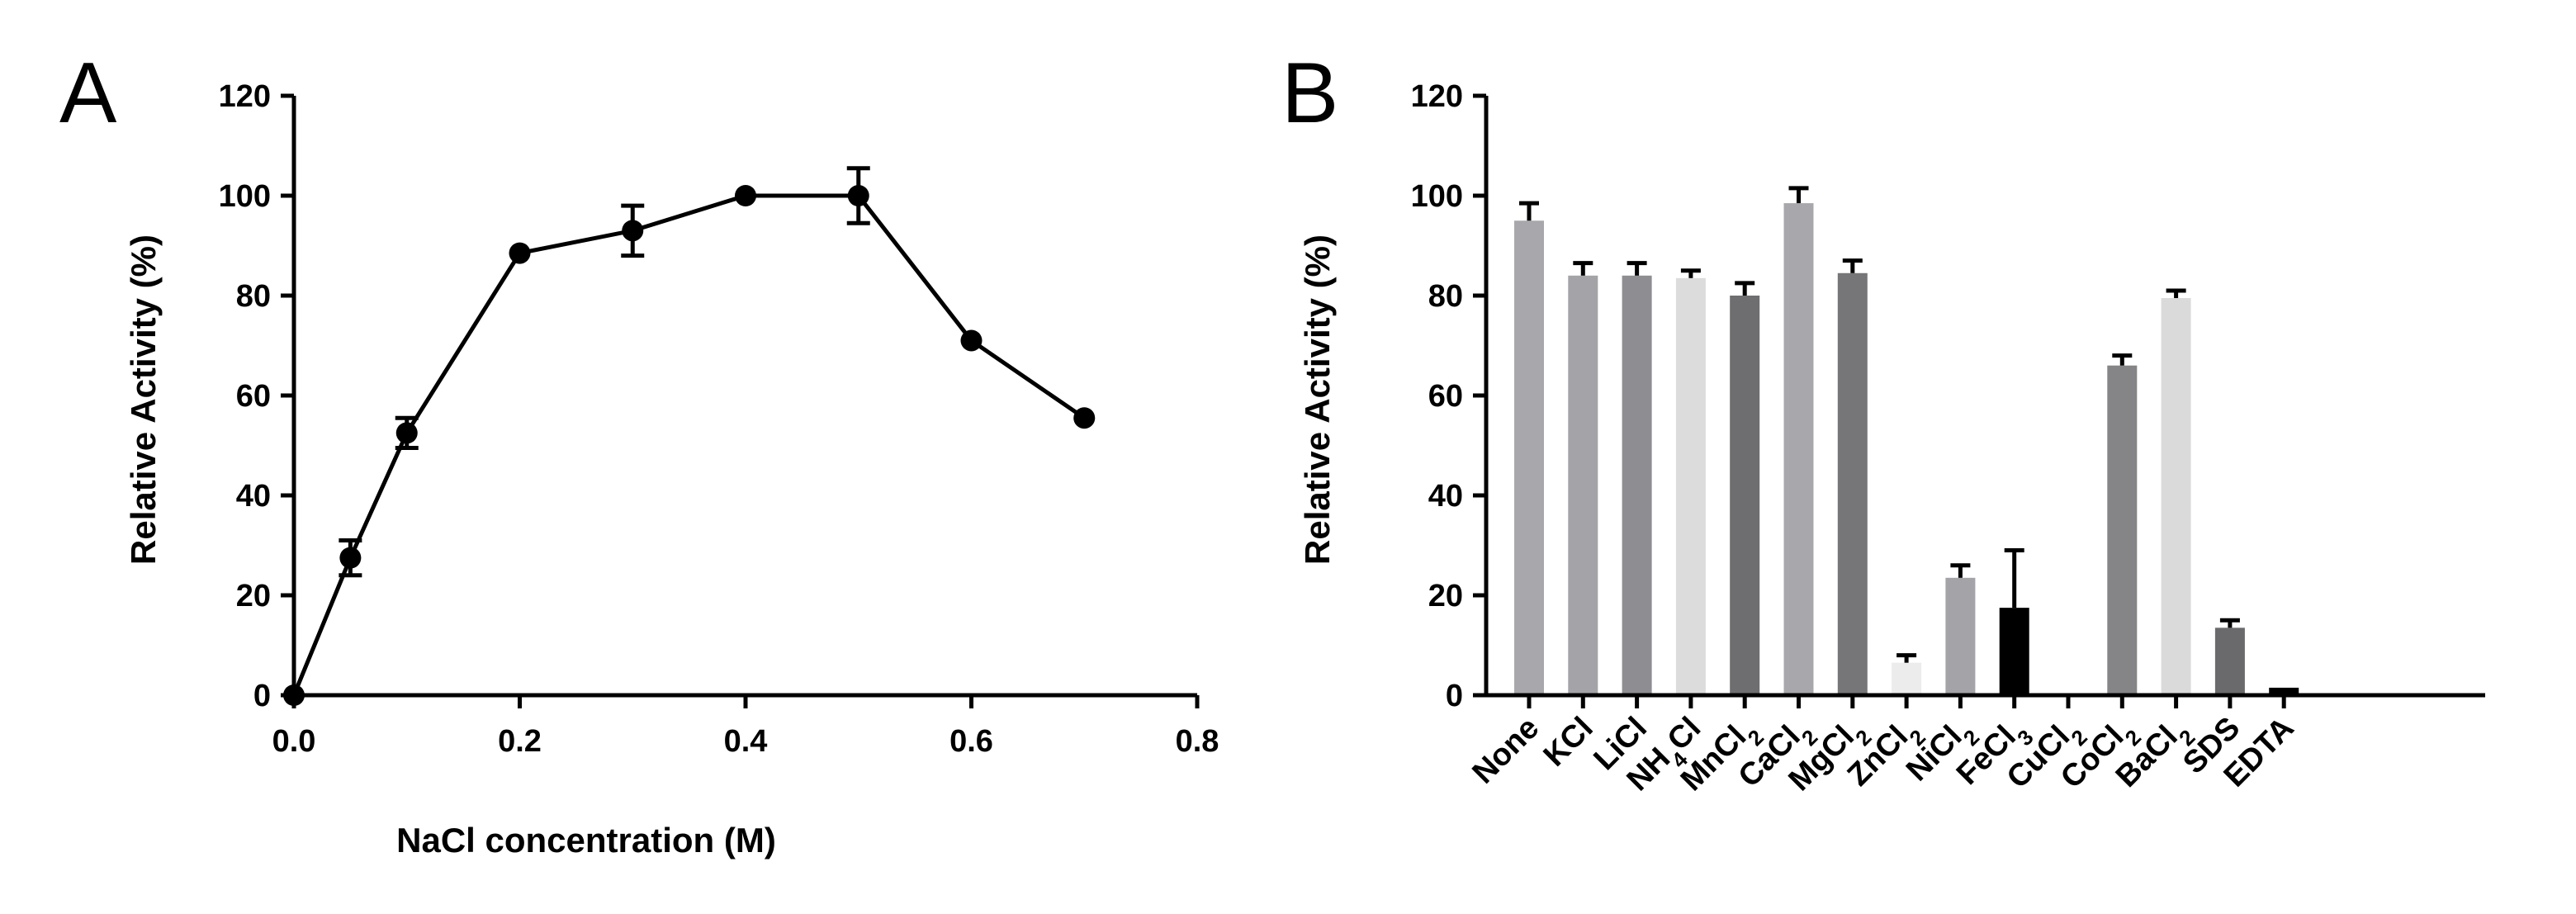 This screenshot has height=914, width=2576. Describe the element at coordinates (746, 741) in the screenshot. I see `panel-a-x-tick-label: 0.4` at that location.